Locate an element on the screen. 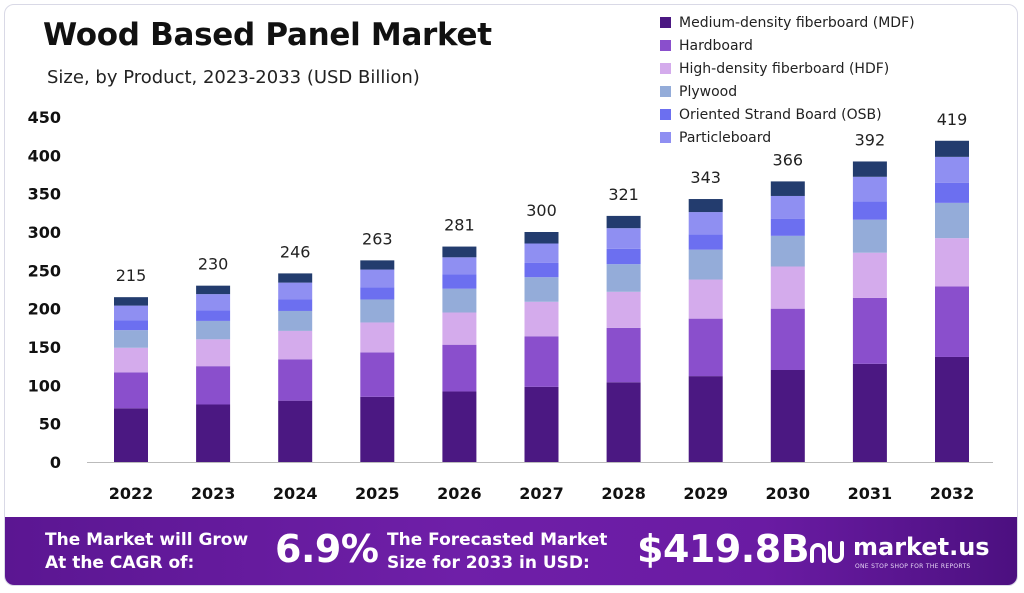 This screenshot has height=593, width=1024. cagr-label-line2: At the CAGR of: is located at coordinates (120, 563).